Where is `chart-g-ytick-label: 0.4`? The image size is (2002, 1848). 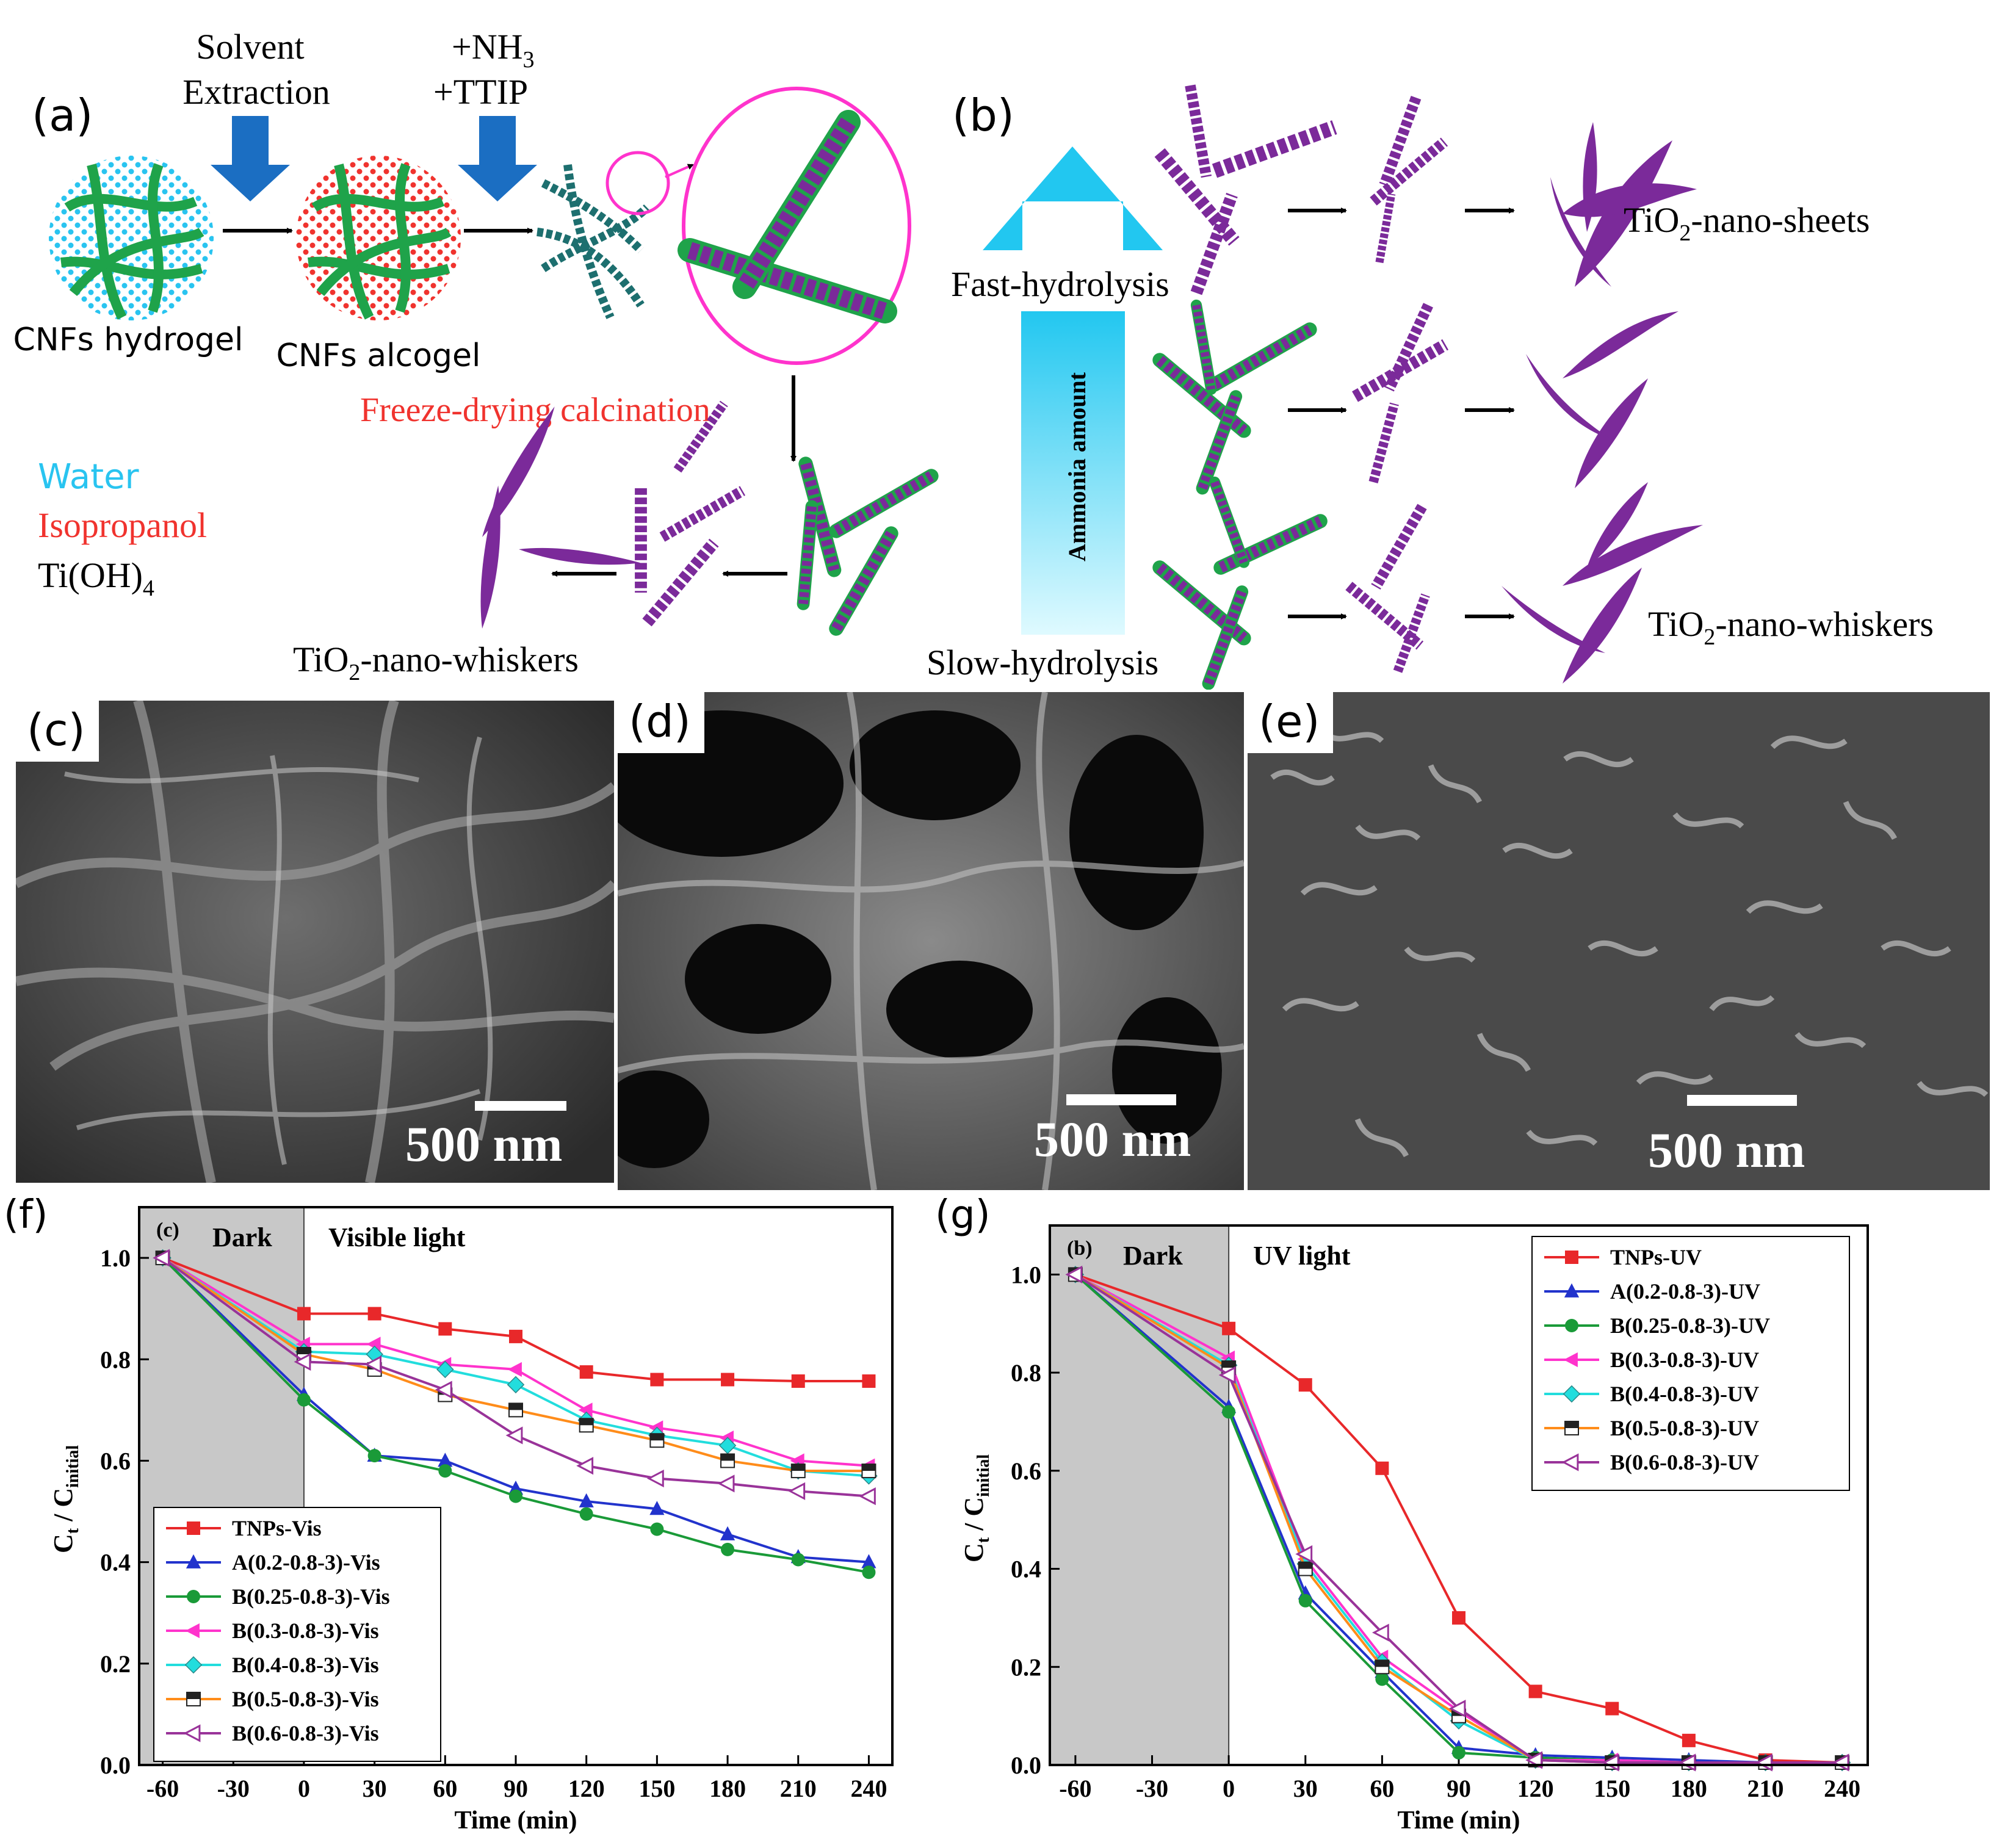 chart-g-ytick-label: 0.4 is located at coordinates (1026, 1569).